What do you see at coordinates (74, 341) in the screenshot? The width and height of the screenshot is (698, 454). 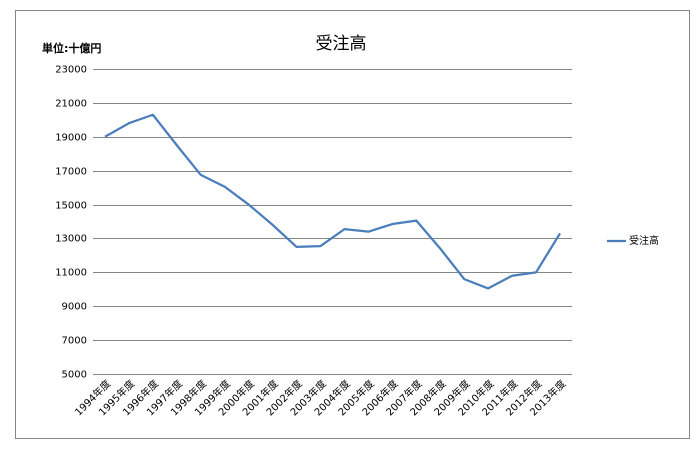 I see `y-tick-label: 7000` at bounding box center [74, 341].